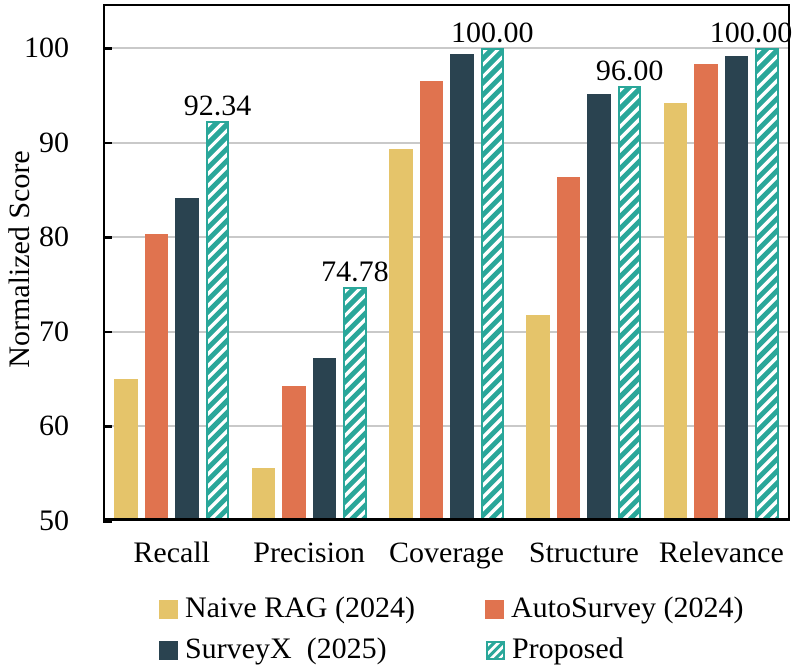 Image resolution: width=797 pixels, height=671 pixels. I want to click on bar-coverage-proposed, so click(492, 284).